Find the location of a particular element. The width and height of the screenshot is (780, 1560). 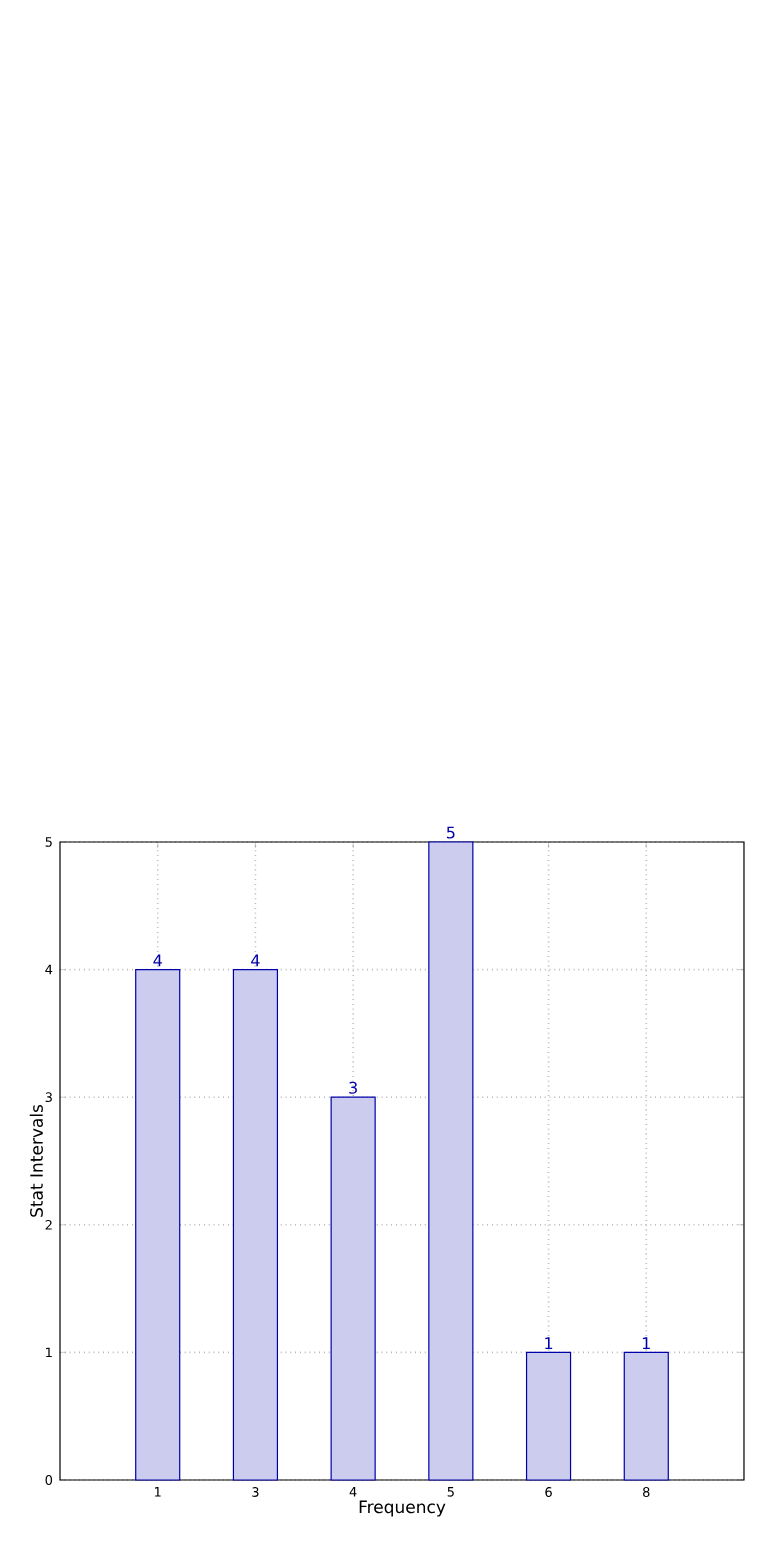

x-axis-title: Frequency is located at coordinates (402, 1508).